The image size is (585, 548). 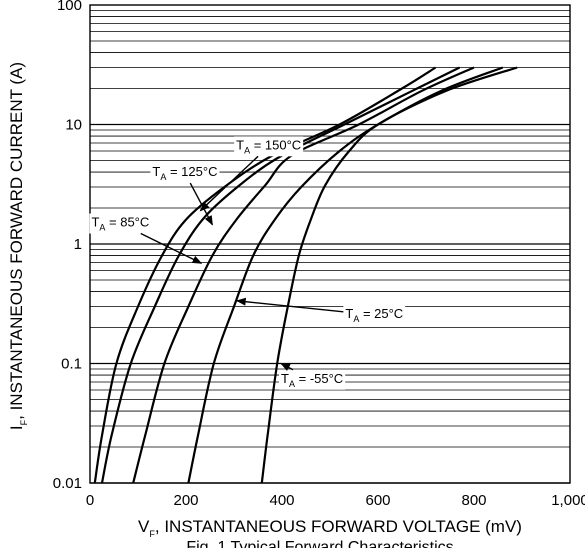 I want to click on y-tick-label: 0.01, so click(x=67, y=483).